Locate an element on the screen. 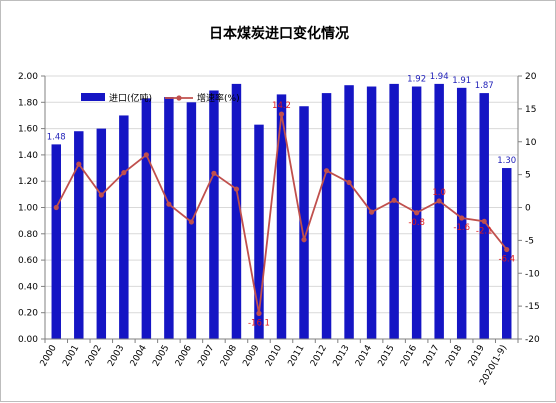  x-axis-tick-label: 2004 is located at coordinates (139, 355).